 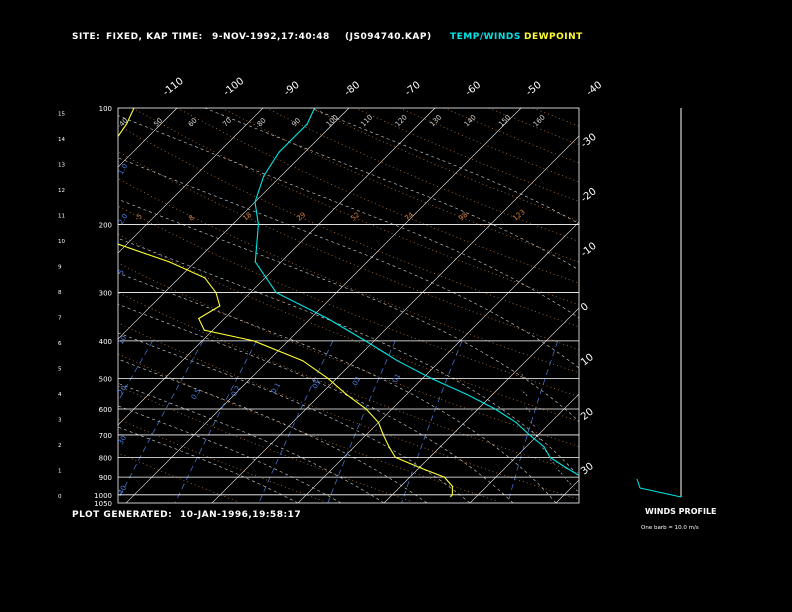 I want to click on moist-adiabat-label: 90, so click(x=296, y=122).